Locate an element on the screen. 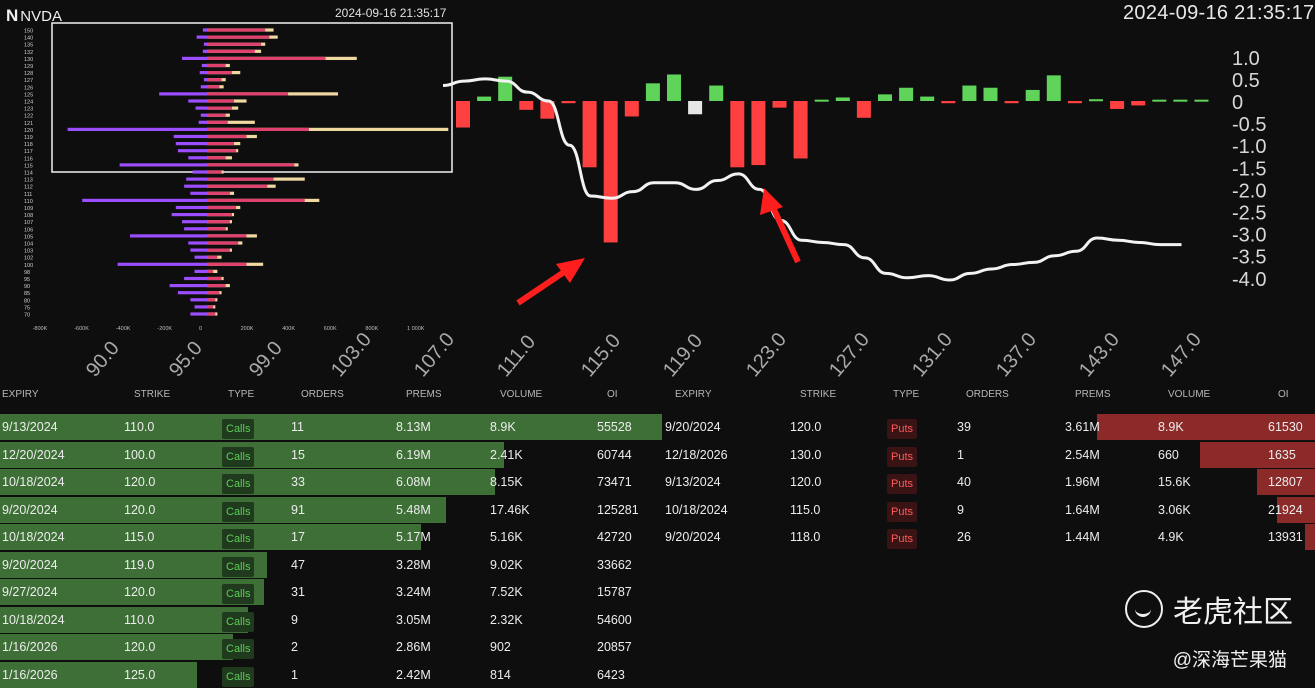  inset-strike-label: 111 is located at coordinates (28, 195).